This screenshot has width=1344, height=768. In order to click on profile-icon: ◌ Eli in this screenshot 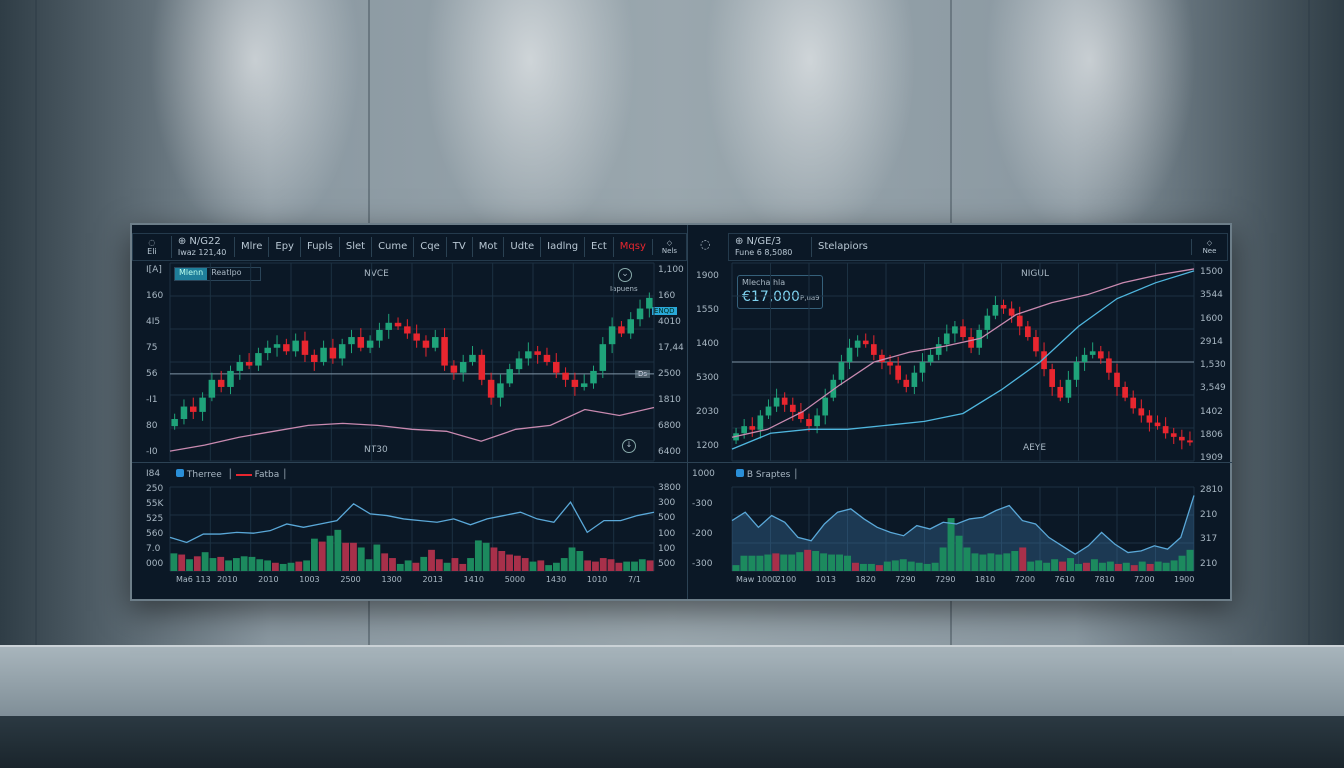, I will do `click(152, 247)`.